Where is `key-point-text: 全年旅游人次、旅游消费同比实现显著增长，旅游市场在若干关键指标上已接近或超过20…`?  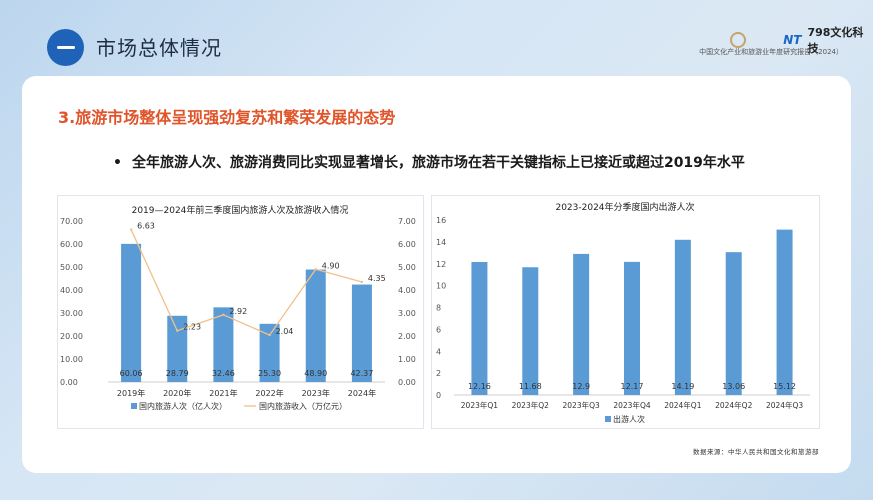
key-point-text: 全年旅游人次、旅游消费同比实现显著增长，旅游市场在若干关键指标上已接近或超过20… is located at coordinates (438, 163).